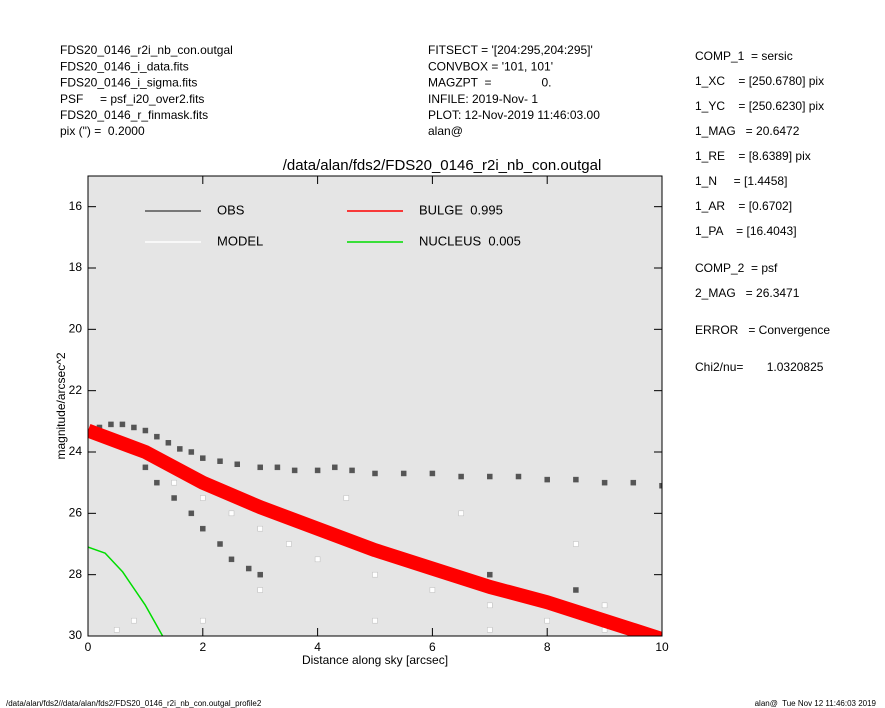 Image resolution: width=885 pixels, height=708 pixels. What do you see at coordinates (132, 99) in the screenshot?
I see `header-left-line: PSF = psf_i20_over2.fits` at bounding box center [132, 99].